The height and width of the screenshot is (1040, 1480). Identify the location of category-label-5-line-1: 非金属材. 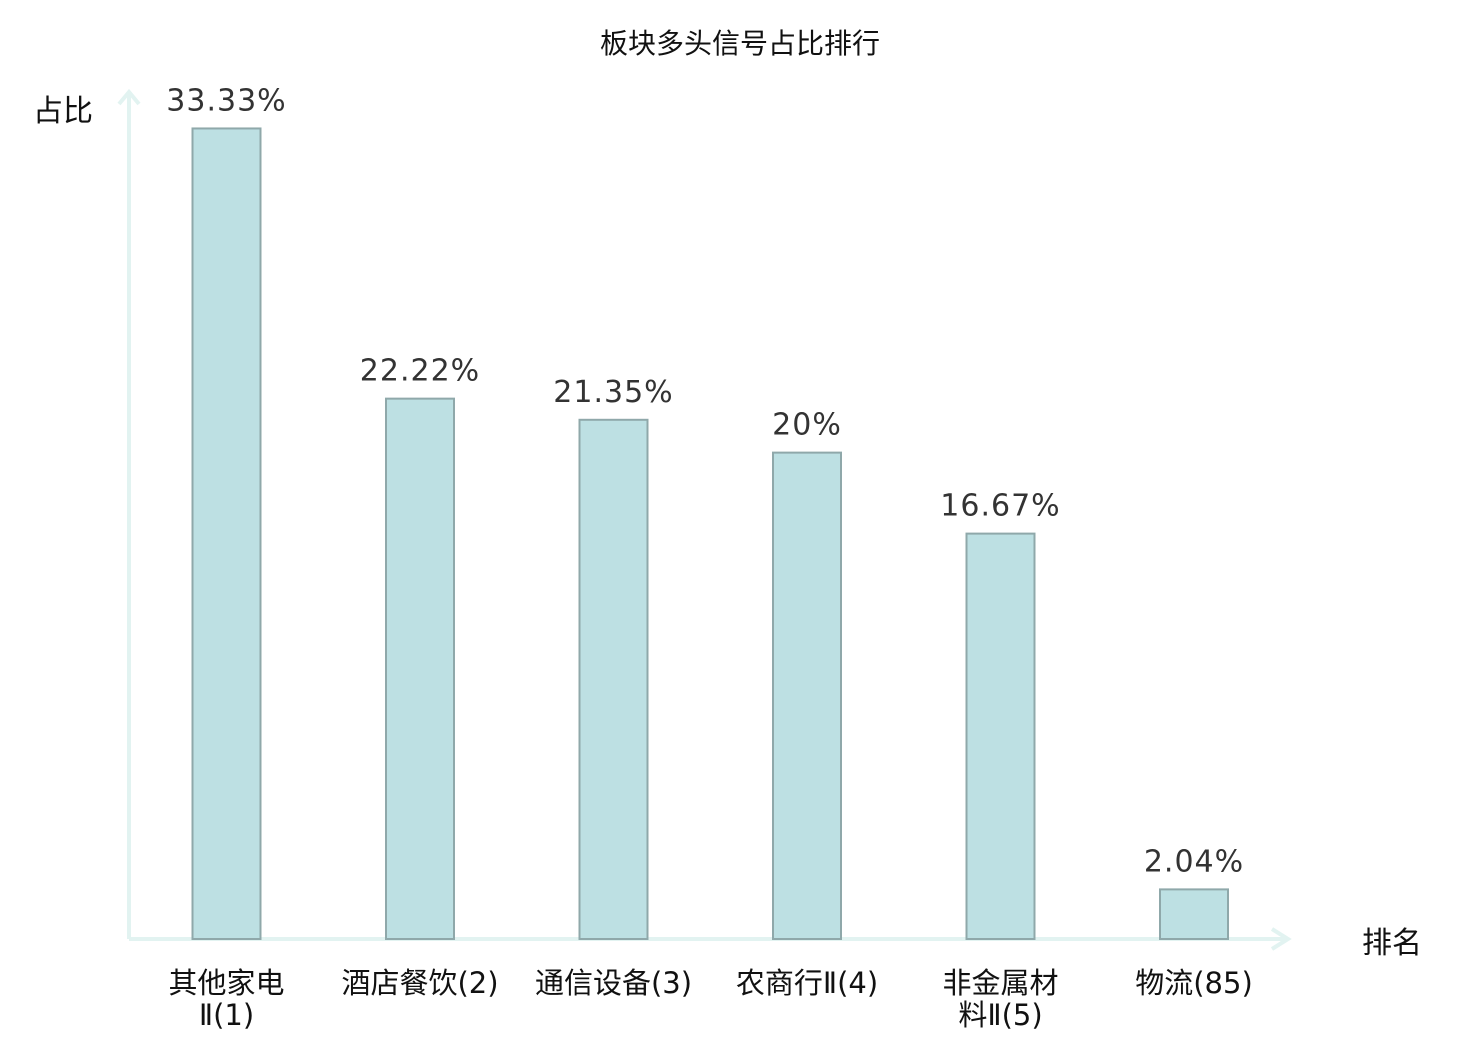
(1000, 983).